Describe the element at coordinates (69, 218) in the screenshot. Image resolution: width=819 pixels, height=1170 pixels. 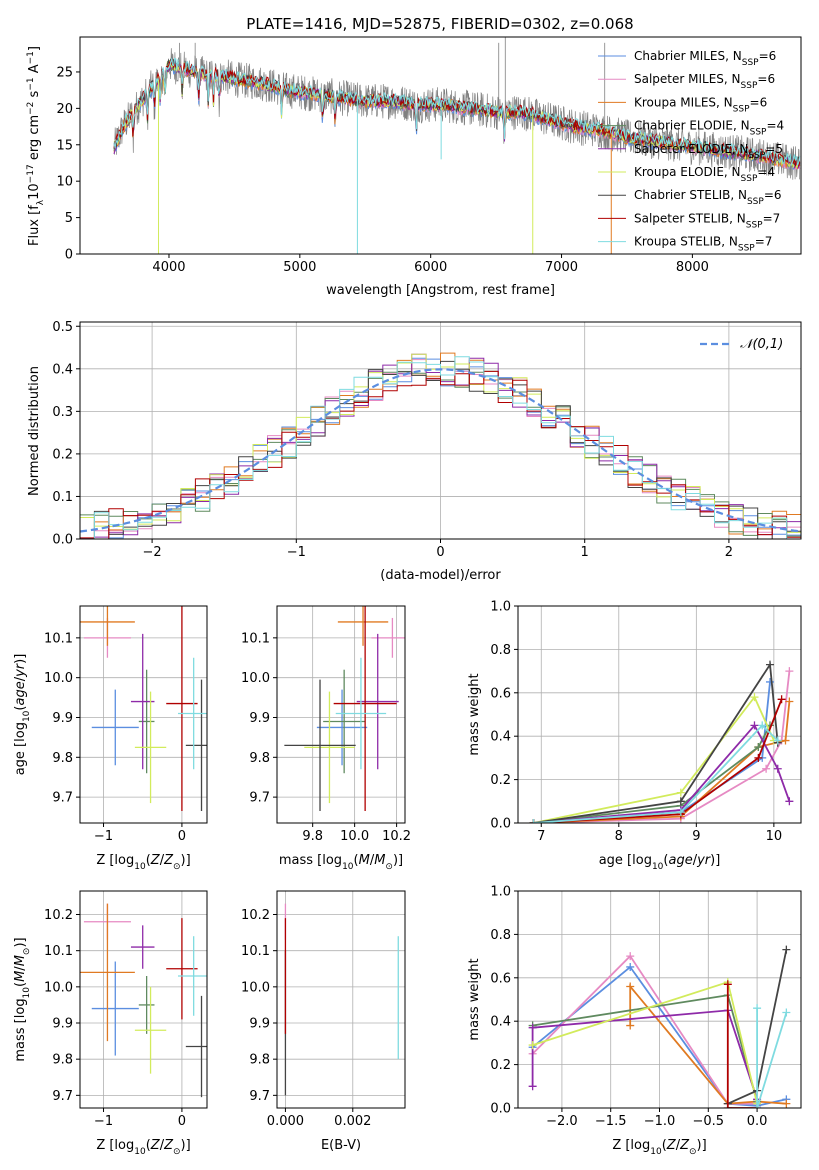
I see `y-tick-label: 5` at that location.